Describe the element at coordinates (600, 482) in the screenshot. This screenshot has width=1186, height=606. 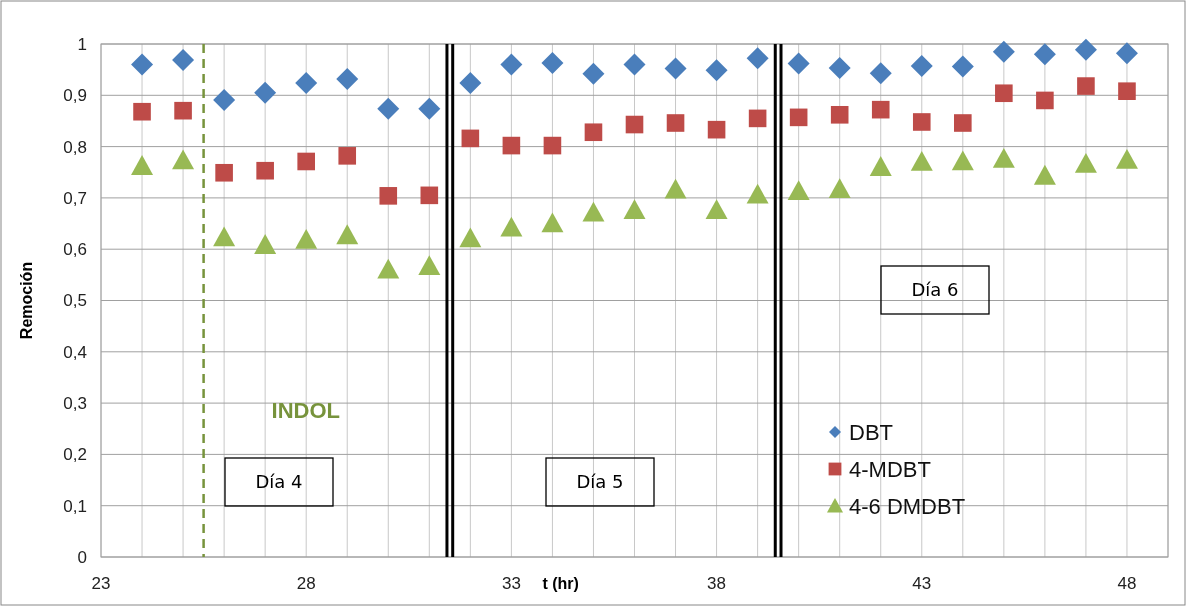
I see `annotation: Día 5` at that location.